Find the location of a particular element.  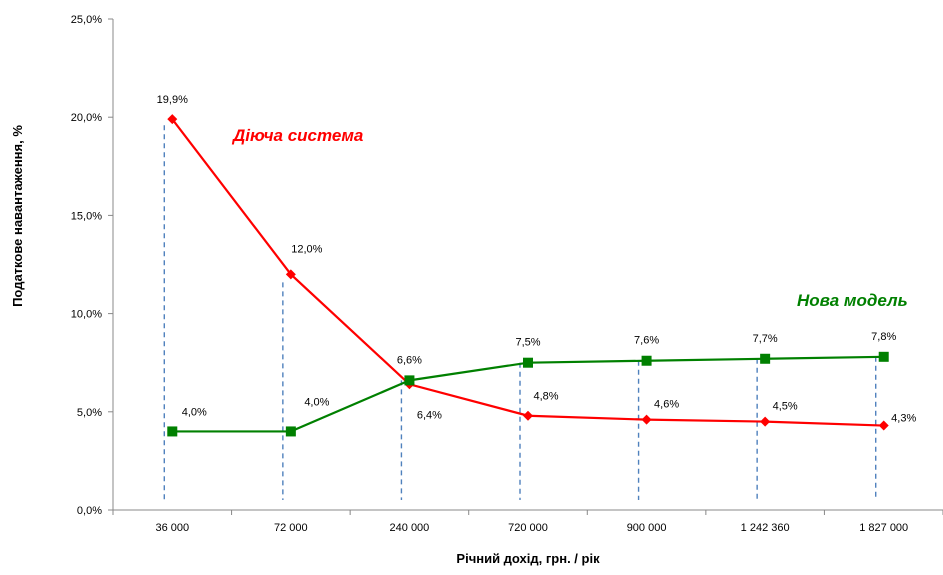

data-label: 4,6% is located at coordinates (666, 405).